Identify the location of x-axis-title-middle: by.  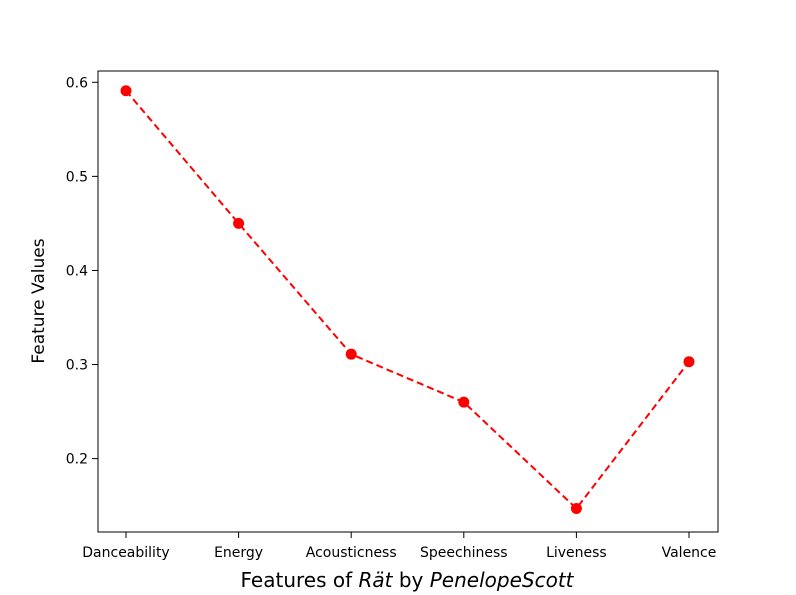
(411, 580).